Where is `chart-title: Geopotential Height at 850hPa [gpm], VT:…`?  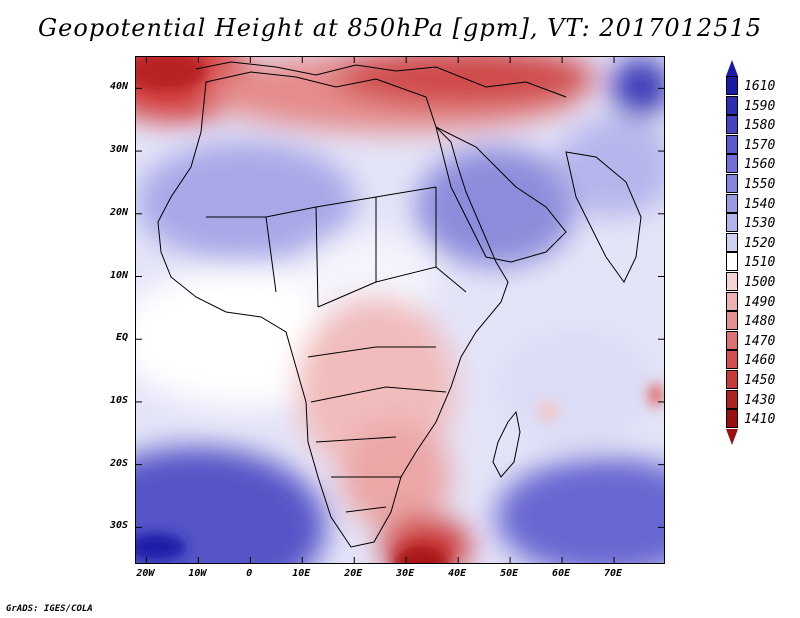 chart-title: Geopotential Height at 850hPa [gpm], VT:… is located at coordinates (400, 28).